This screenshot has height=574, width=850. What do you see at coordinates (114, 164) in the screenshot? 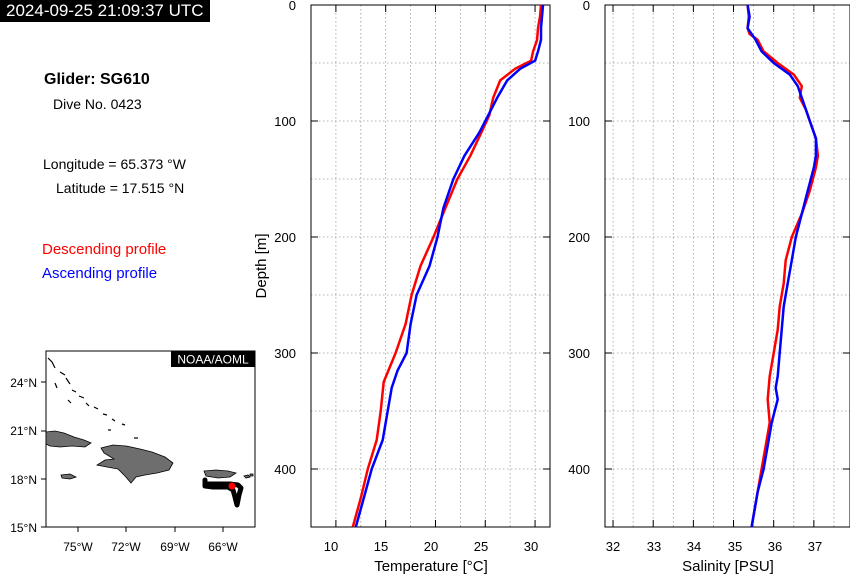
I see `longitude-label: Longitude = 65.373 °W` at bounding box center [114, 164].